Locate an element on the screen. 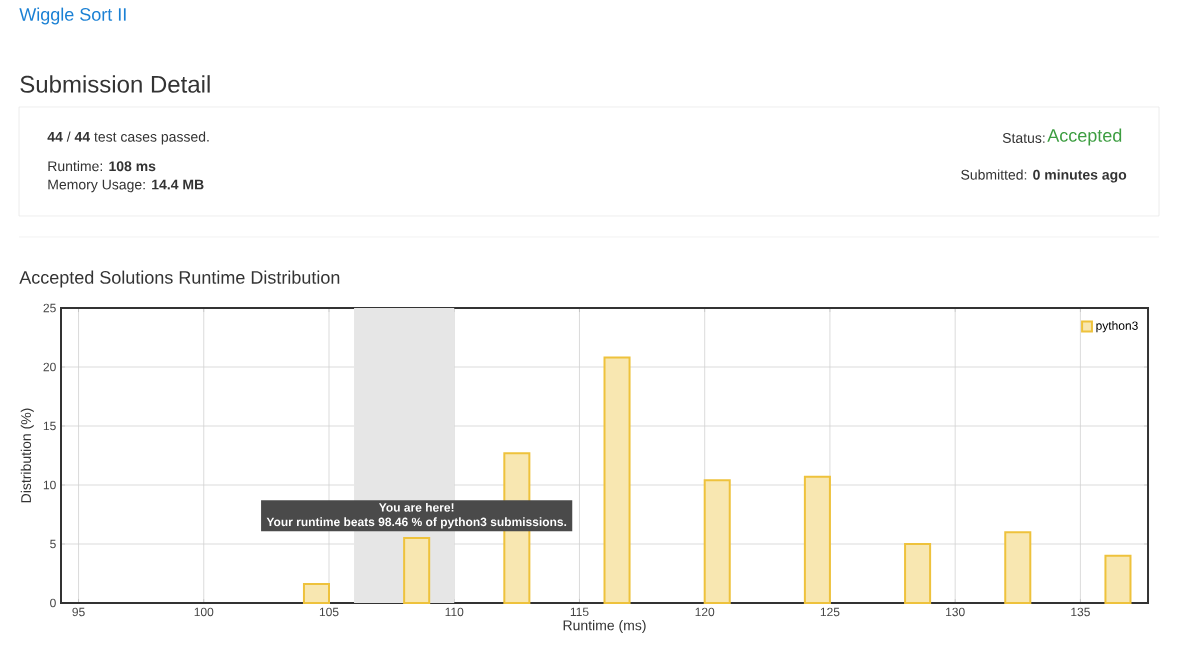 The image size is (1188, 650). y-tick-label: 20 is located at coordinates (49, 367).